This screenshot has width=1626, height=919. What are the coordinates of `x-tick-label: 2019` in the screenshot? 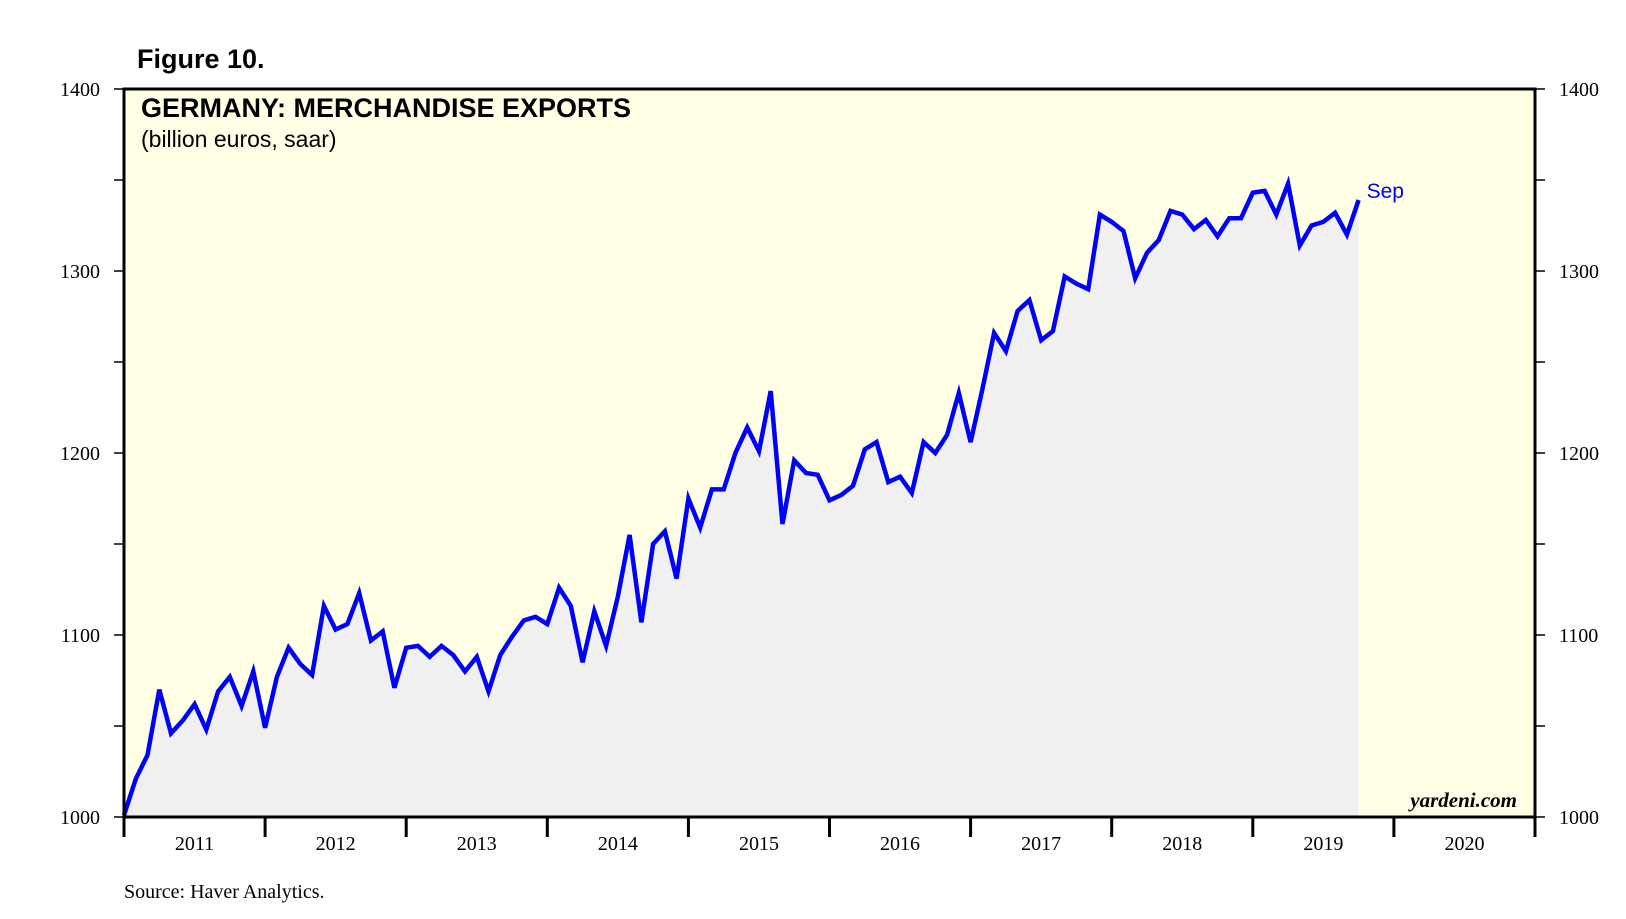 It's located at (1323, 844).